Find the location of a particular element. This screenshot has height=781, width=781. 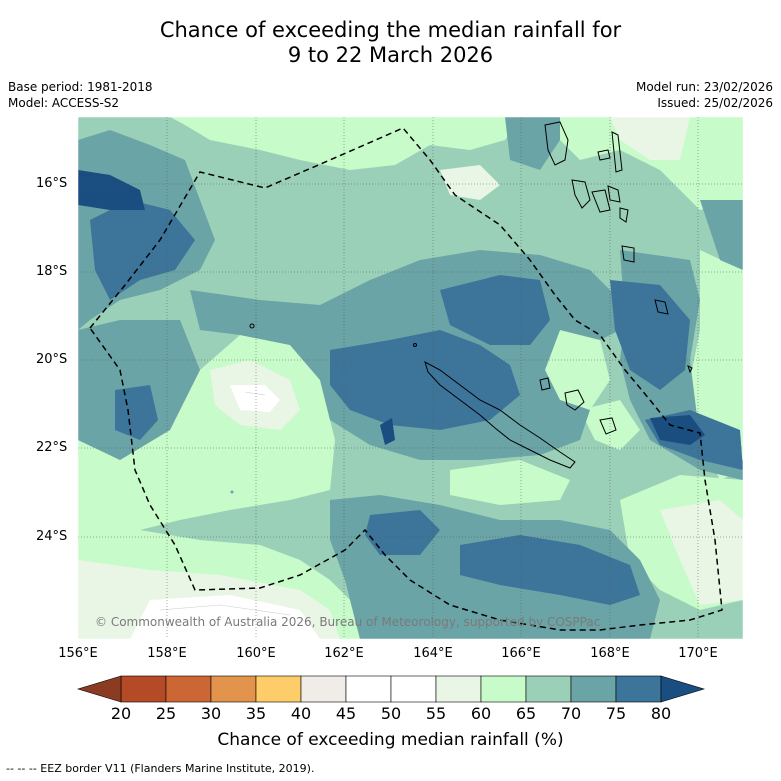

colorbar-tick-40: 40 is located at coordinates (301, 713).